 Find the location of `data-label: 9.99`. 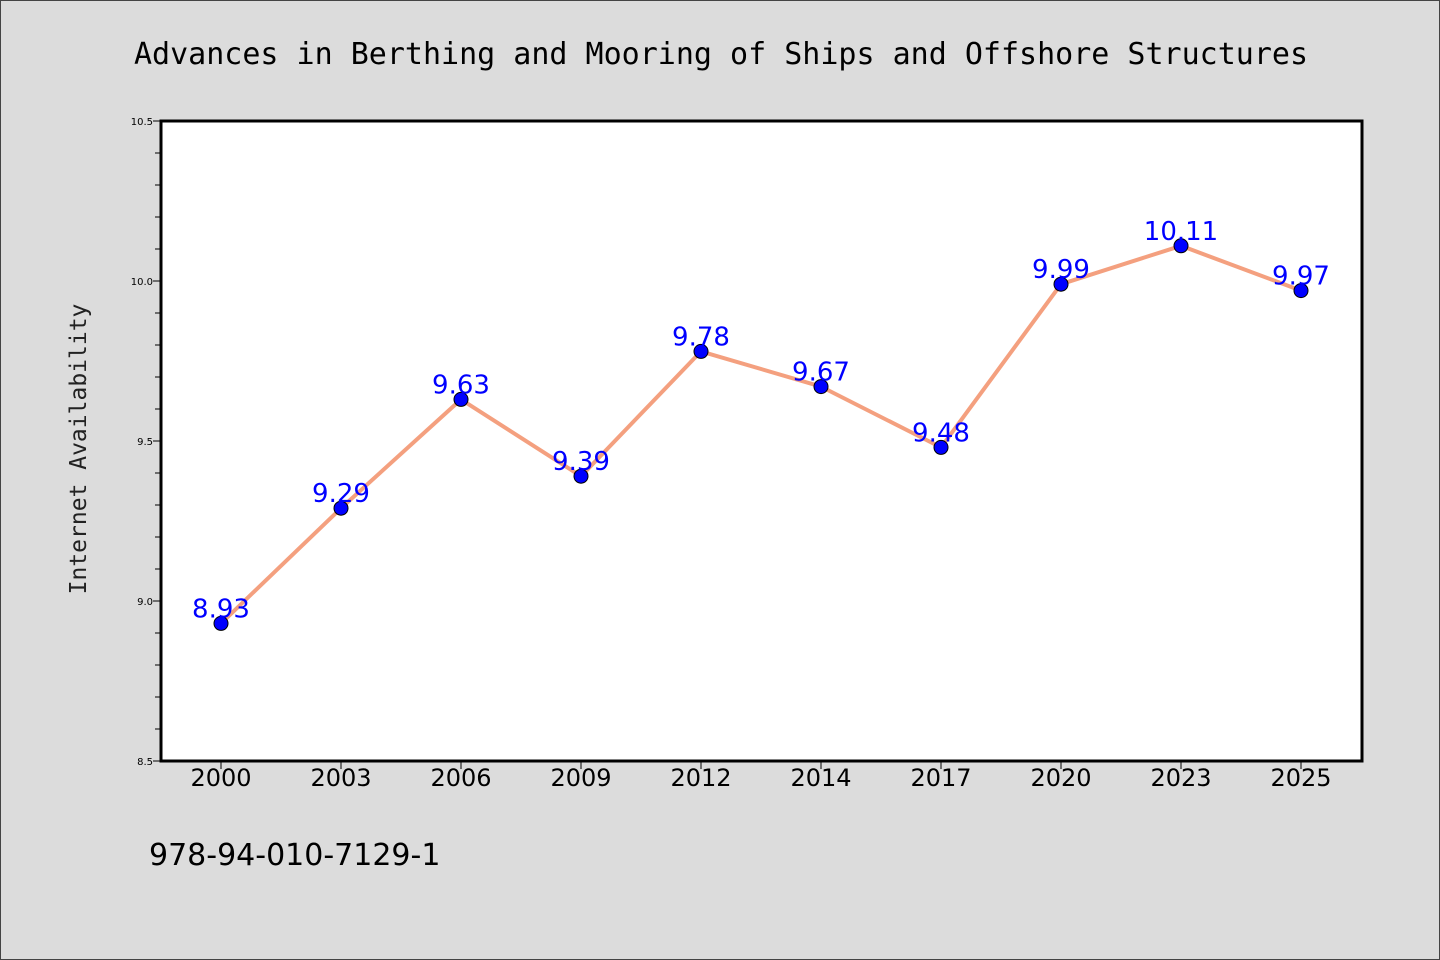

data-label: 9.99 is located at coordinates (1061, 270).